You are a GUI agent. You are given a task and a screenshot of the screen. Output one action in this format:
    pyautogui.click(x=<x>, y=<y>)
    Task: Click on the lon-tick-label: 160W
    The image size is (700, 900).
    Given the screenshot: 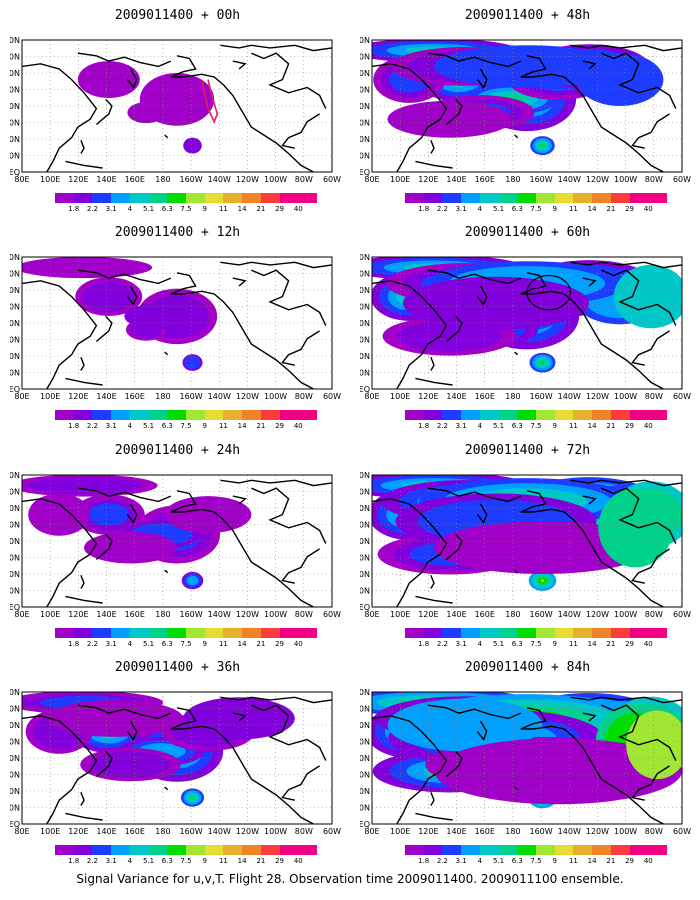 What is the action you would take?
    pyautogui.click(x=190, y=396)
    